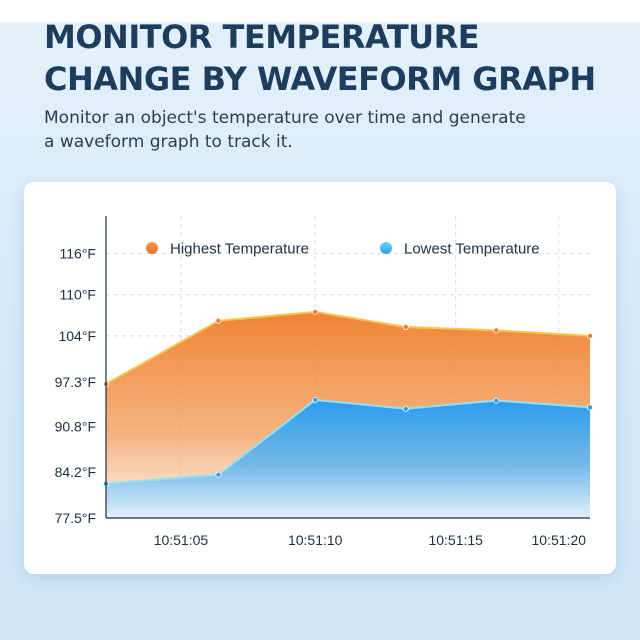 The width and height of the screenshot is (640, 640). I want to click on y-tick-label: 77.5°F, so click(75, 518).